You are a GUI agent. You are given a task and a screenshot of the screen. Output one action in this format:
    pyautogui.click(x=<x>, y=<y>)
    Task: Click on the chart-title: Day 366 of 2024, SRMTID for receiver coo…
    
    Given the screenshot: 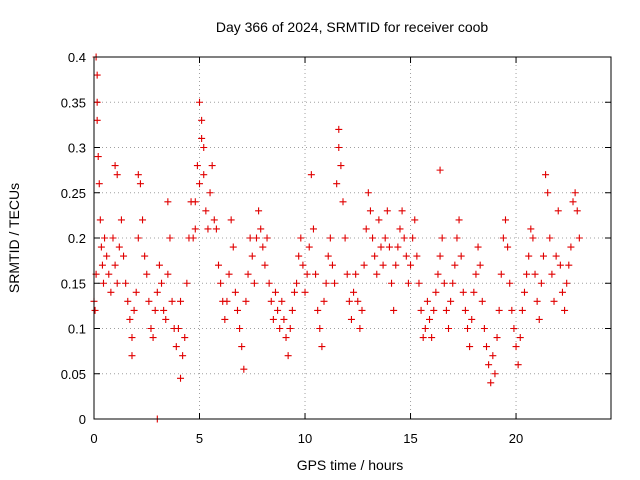 What is the action you would take?
    pyautogui.click(x=352, y=27)
    